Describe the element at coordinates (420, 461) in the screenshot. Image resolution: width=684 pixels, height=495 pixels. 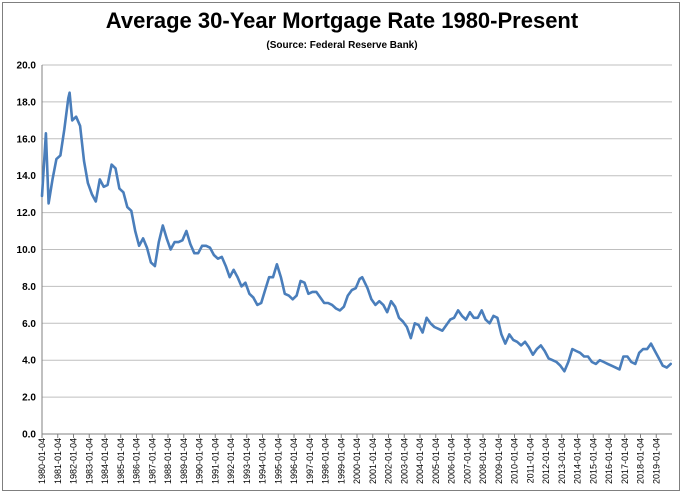
I see `x-tick-label: 2004-01-04` at that location.